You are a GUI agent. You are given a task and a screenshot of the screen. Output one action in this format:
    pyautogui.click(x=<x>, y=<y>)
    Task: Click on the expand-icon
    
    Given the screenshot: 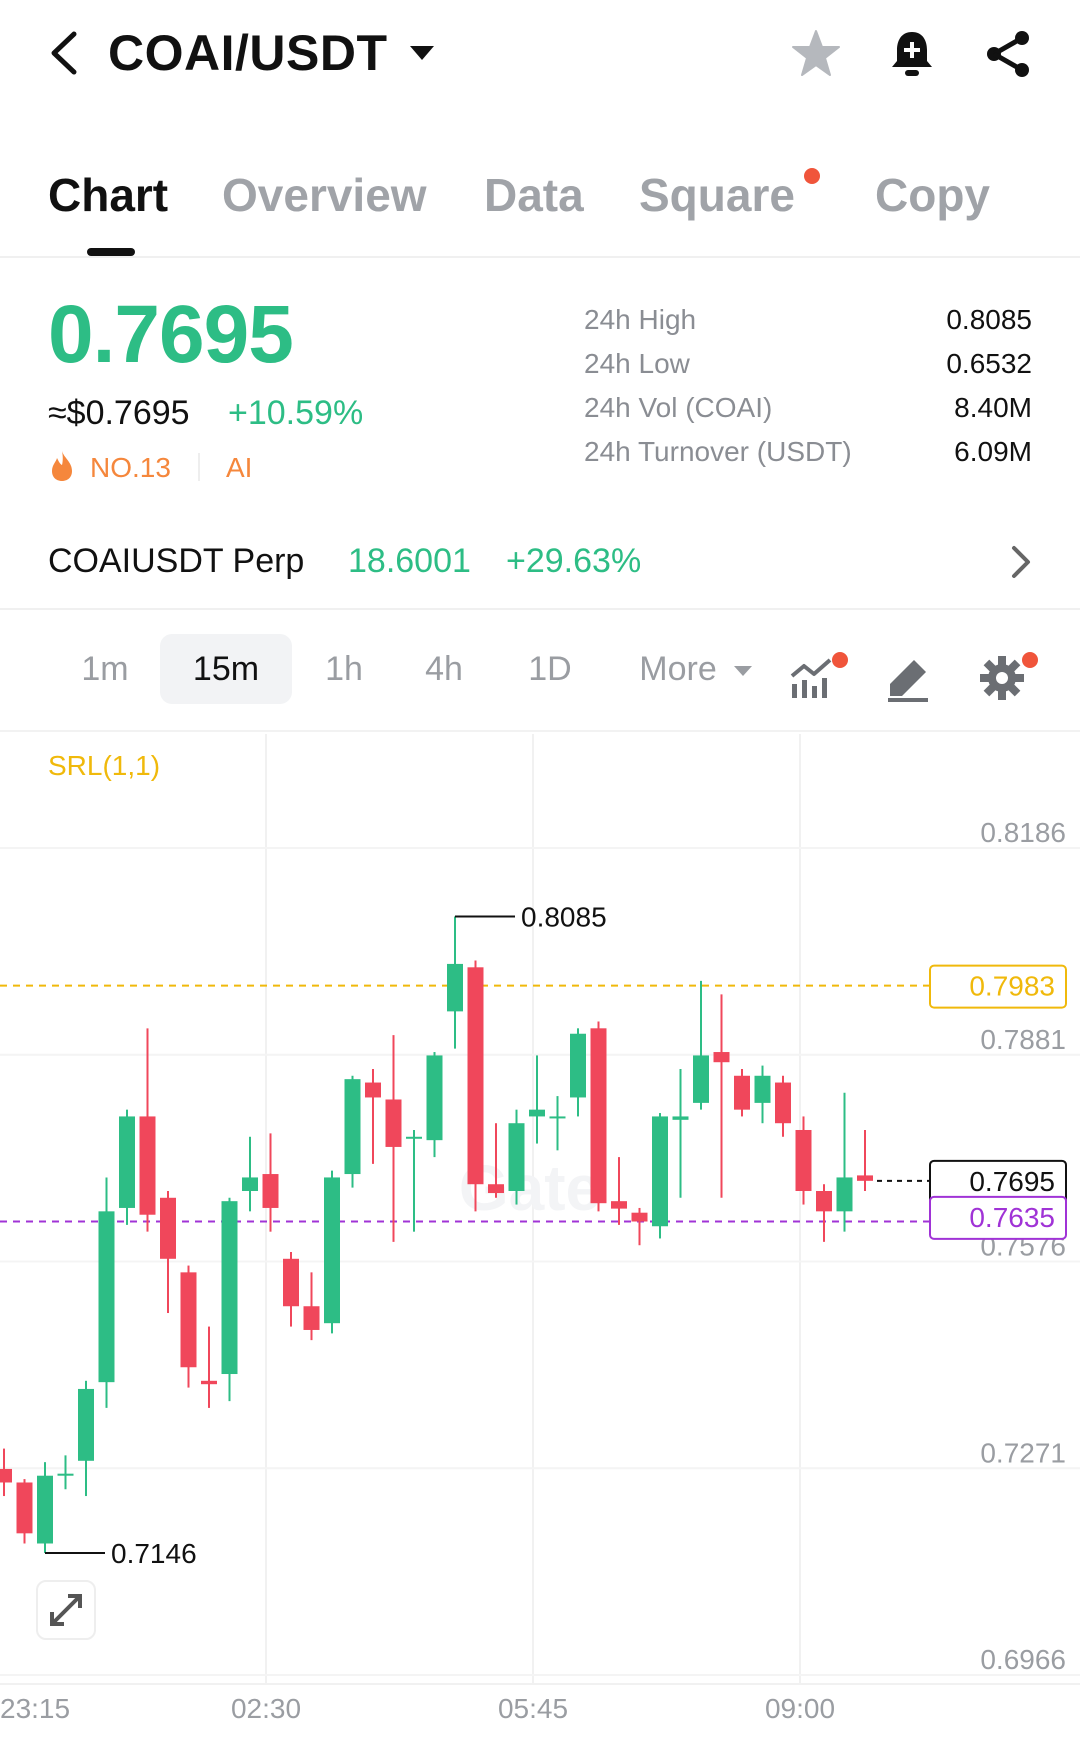 What is the action you would take?
    pyautogui.click(x=66, y=1610)
    